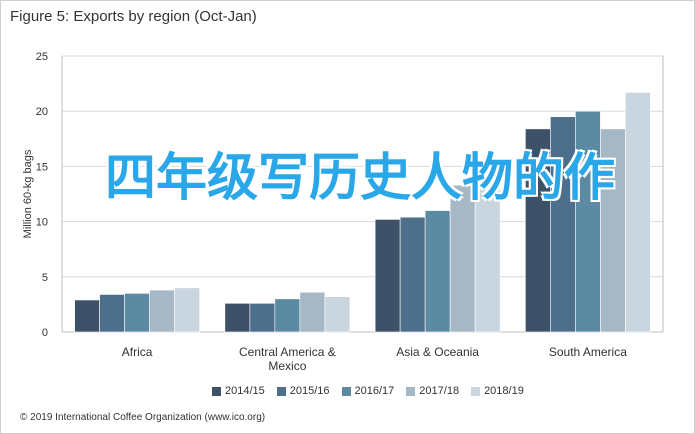 Image resolution: width=695 pixels, height=434 pixels. I want to click on x-tick-label: Central America &, so click(287, 352).